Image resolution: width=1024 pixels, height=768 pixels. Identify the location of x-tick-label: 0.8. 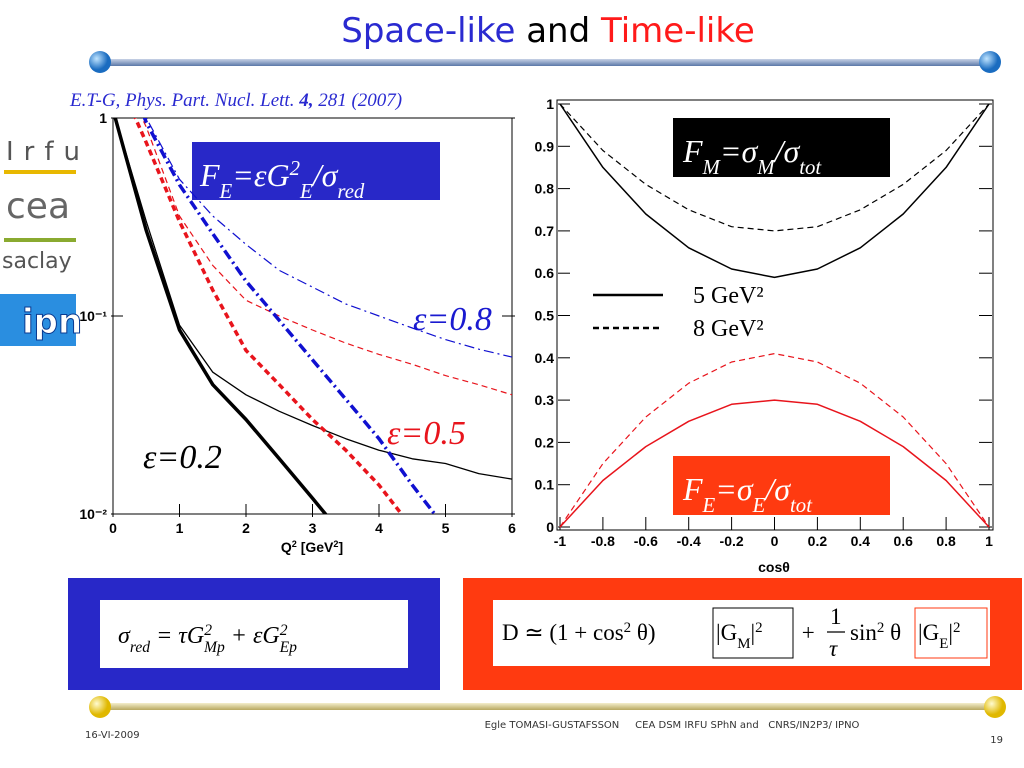
(946, 541).